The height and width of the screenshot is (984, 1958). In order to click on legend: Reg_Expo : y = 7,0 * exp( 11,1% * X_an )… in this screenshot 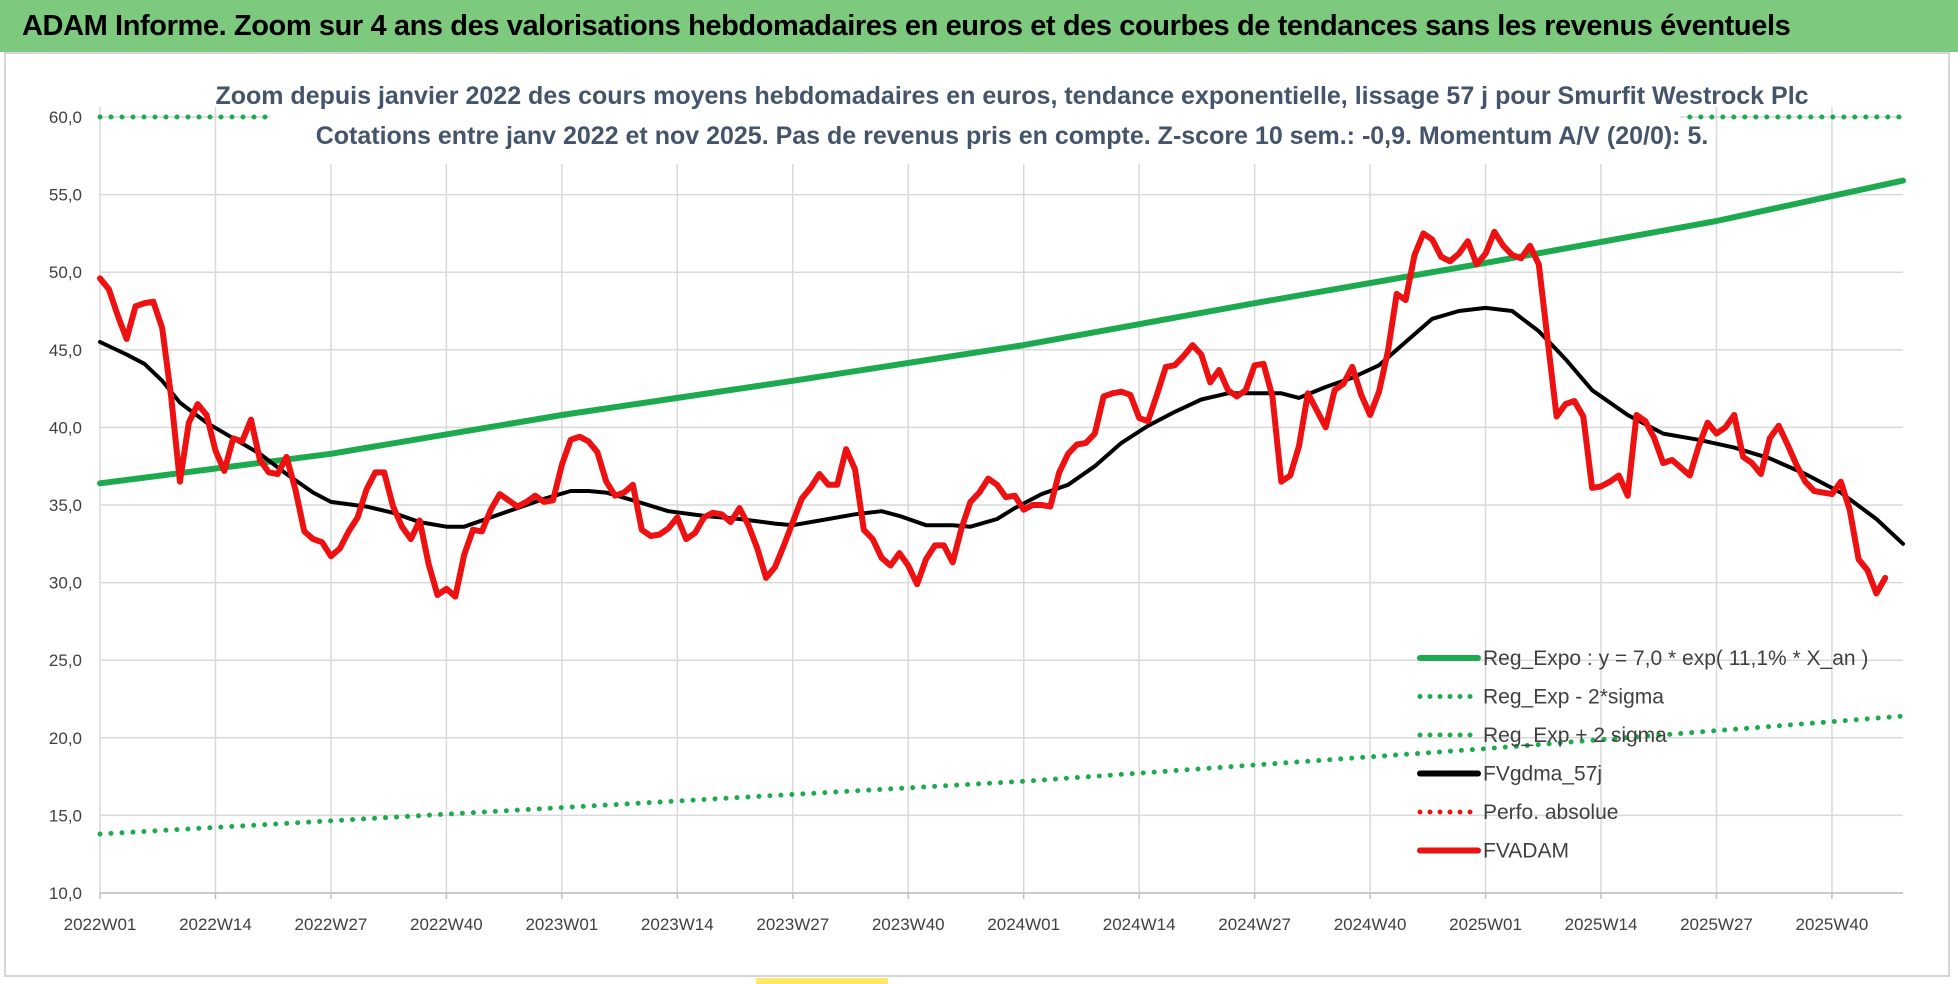, I will do `click(1642, 755)`.